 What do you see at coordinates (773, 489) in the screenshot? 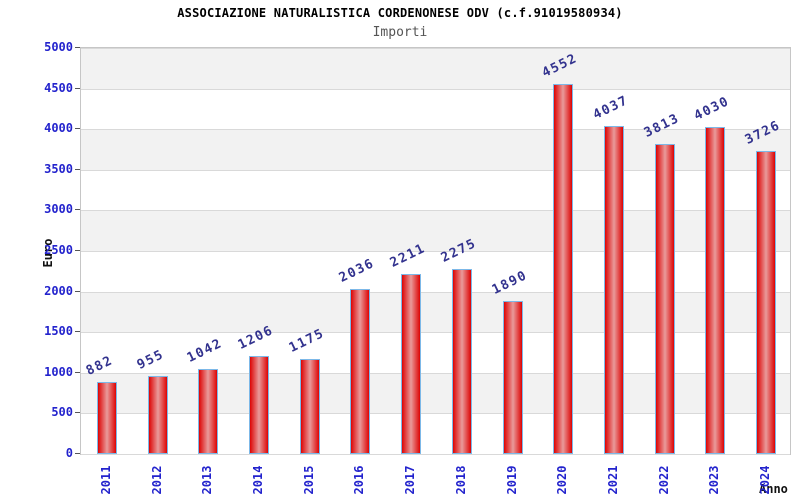
I see `x-axis-title: Anno` at bounding box center [773, 489].